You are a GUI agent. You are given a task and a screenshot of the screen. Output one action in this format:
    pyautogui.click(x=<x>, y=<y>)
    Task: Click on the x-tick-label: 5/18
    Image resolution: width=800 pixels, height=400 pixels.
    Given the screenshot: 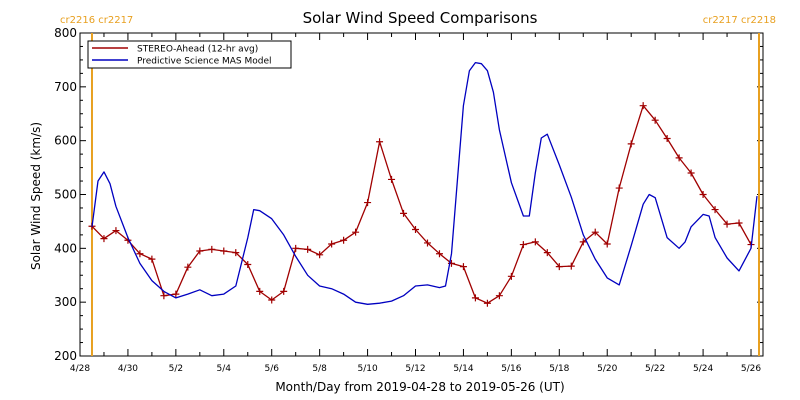 What is the action you would take?
    pyautogui.click(x=559, y=369)
    